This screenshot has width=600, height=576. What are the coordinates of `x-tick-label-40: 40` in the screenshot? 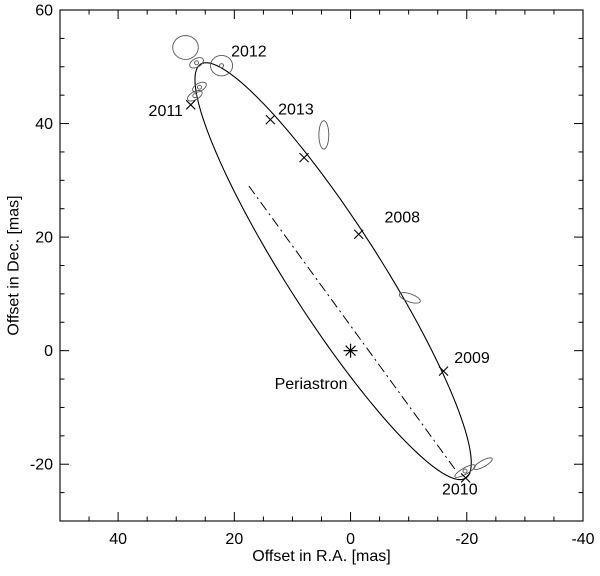 It's located at (118, 539).